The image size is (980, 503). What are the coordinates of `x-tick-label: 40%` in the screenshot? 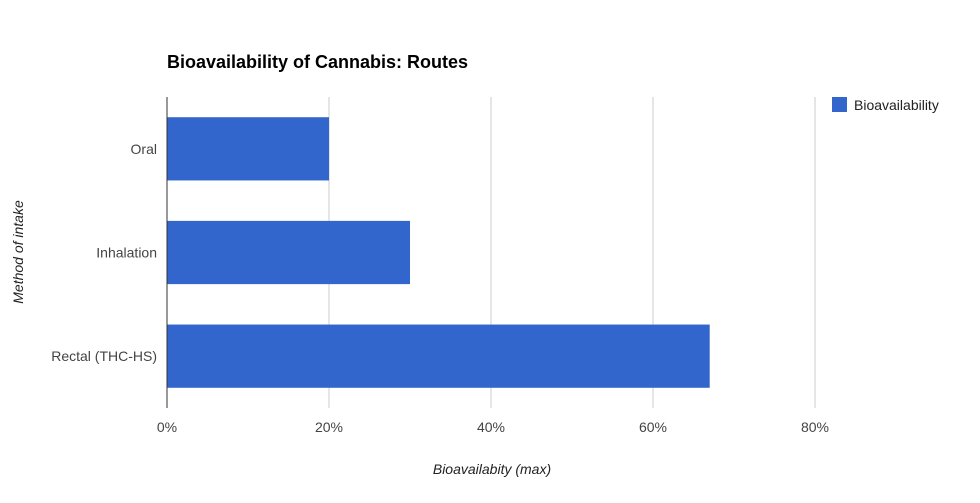 It's located at (491, 427).